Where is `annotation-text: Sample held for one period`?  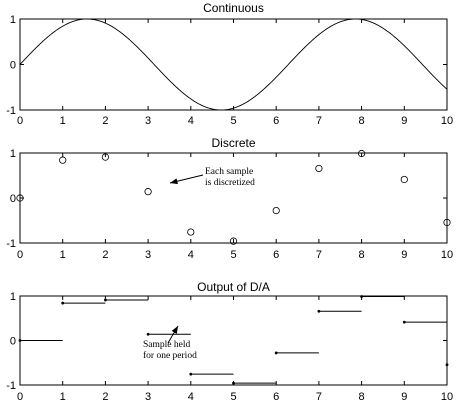 annotation-text: Sample held for one period is located at coordinates (170, 350).